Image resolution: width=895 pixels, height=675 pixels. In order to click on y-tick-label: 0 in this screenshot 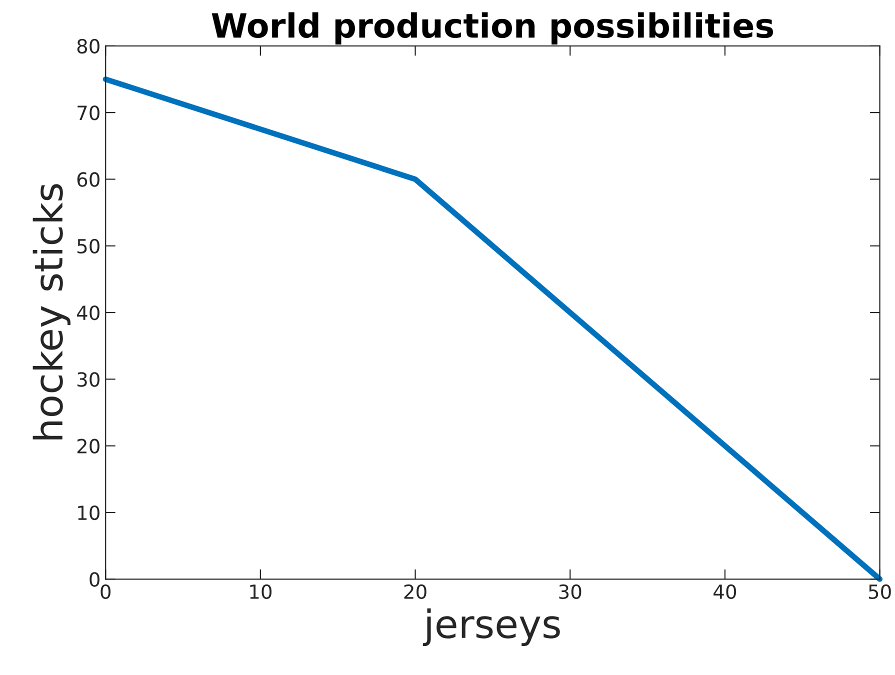, I will do `click(95, 579)`.